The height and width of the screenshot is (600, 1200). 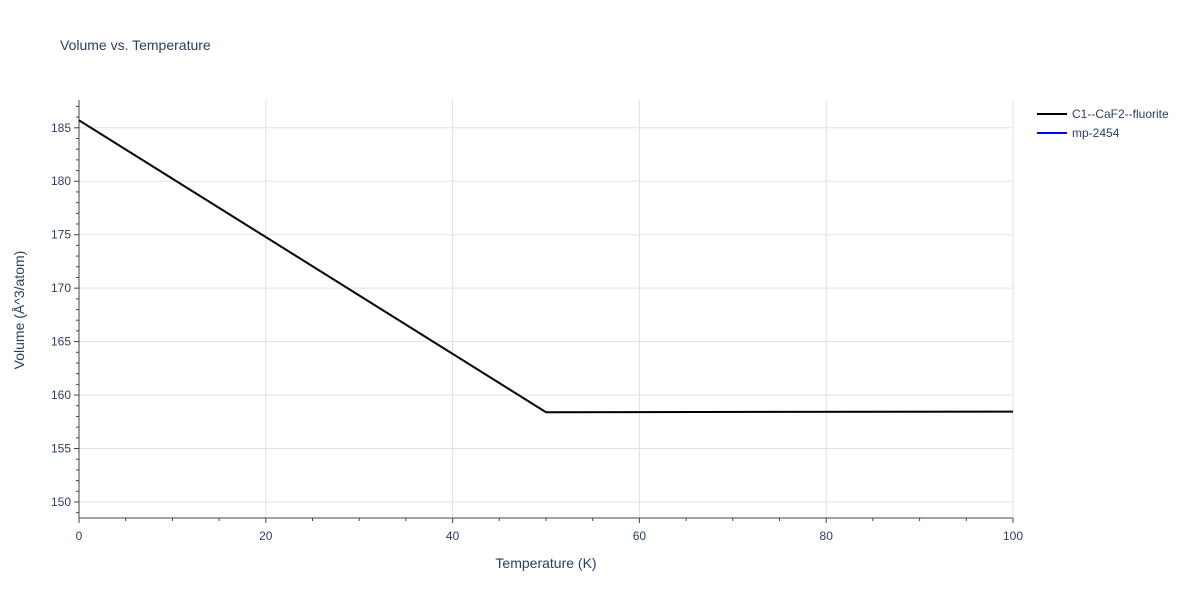 What do you see at coordinates (135, 45) in the screenshot?
I see `chart-title: Volume vs. Temperature` at bounding box center [135, 45].